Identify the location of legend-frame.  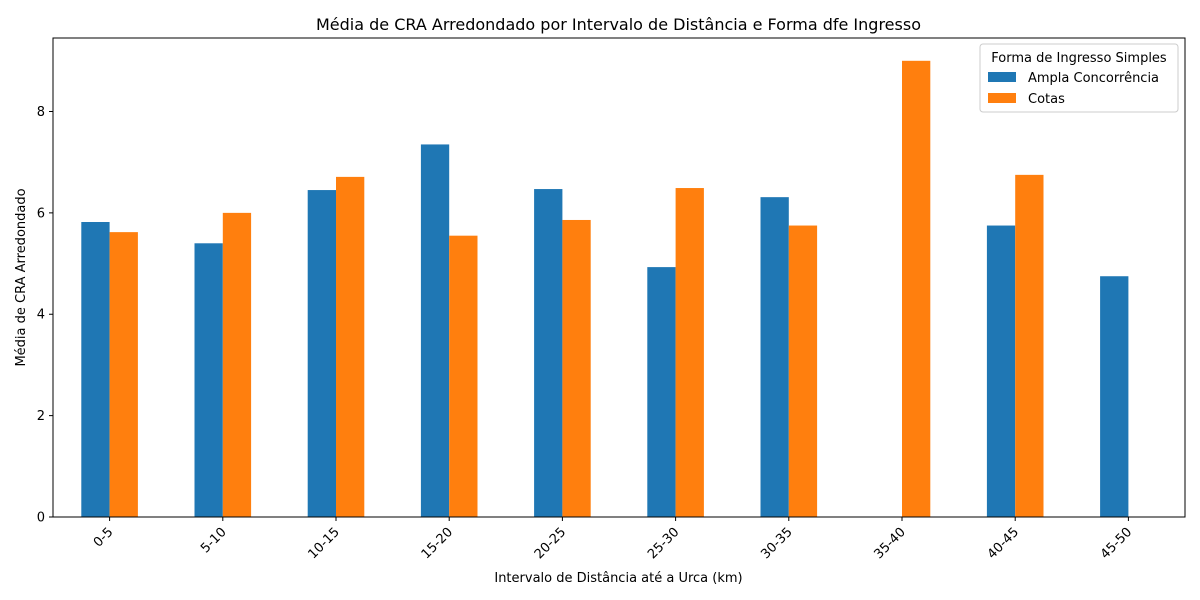
(1079, 78).